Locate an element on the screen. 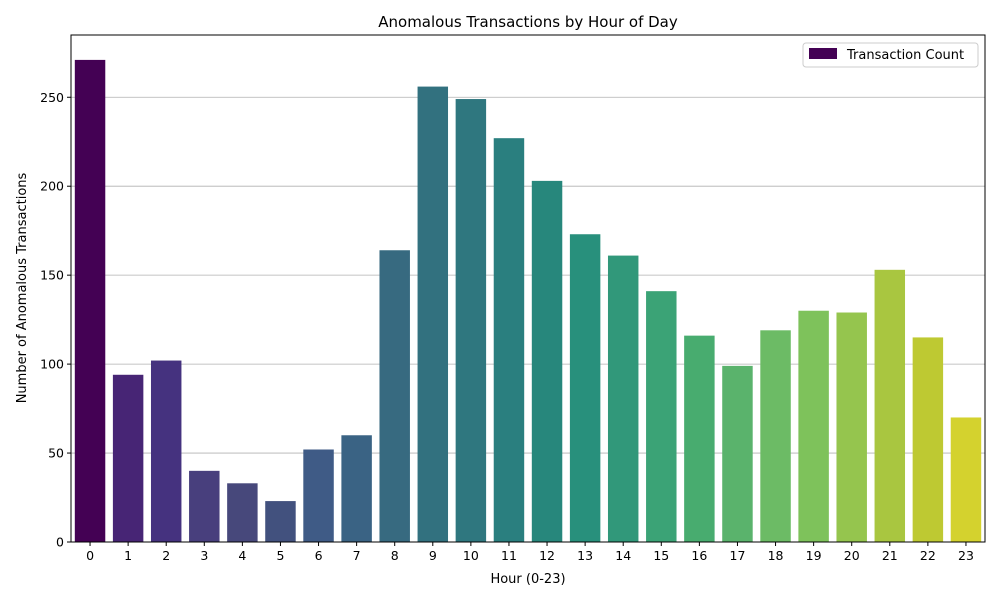 The width and height of the screenshot is (1000, 600). x-tick-label: 20 is located at coordinates (852, 555).